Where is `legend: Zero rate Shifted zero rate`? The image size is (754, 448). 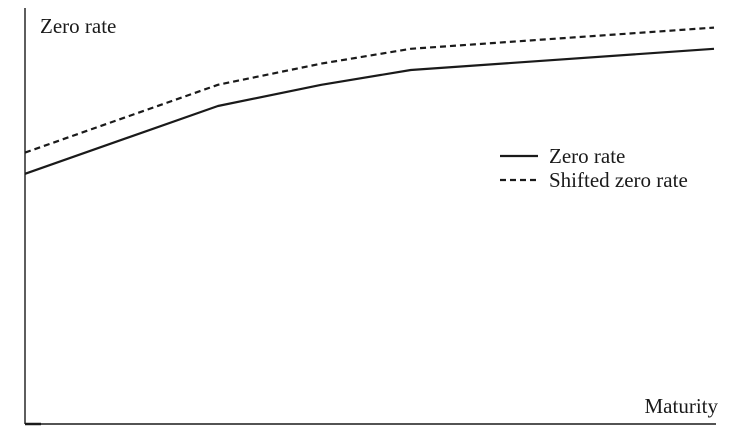
legend: Zero rate Shifted zero rate is located at coordinates (594, 168).